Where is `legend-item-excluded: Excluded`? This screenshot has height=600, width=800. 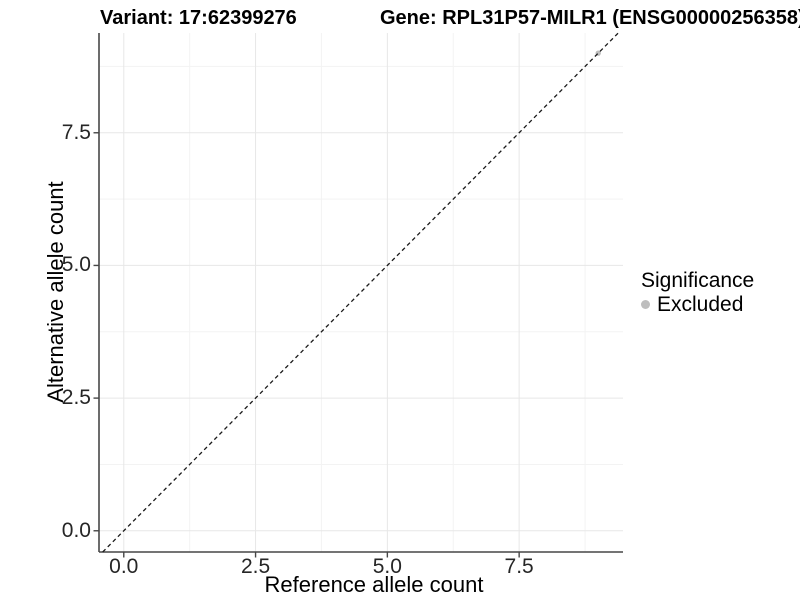
legend-item-excluded: Excluded is located at coordinates (697, 304).